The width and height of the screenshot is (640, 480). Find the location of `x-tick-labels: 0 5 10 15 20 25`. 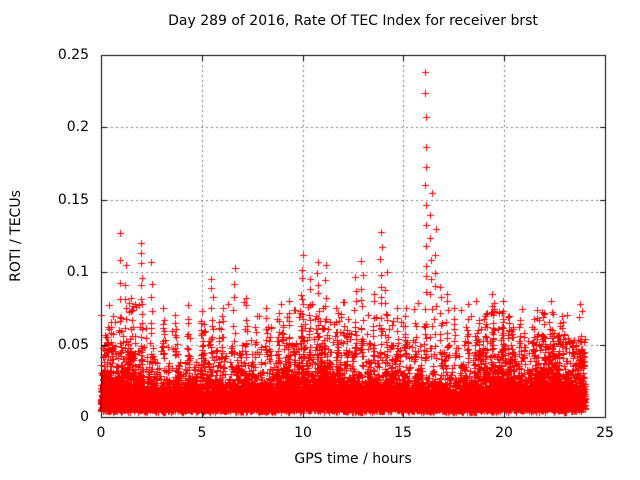

x-tick-labels: 0 5 10 15 20 25 is located at coordinates (320, 435).